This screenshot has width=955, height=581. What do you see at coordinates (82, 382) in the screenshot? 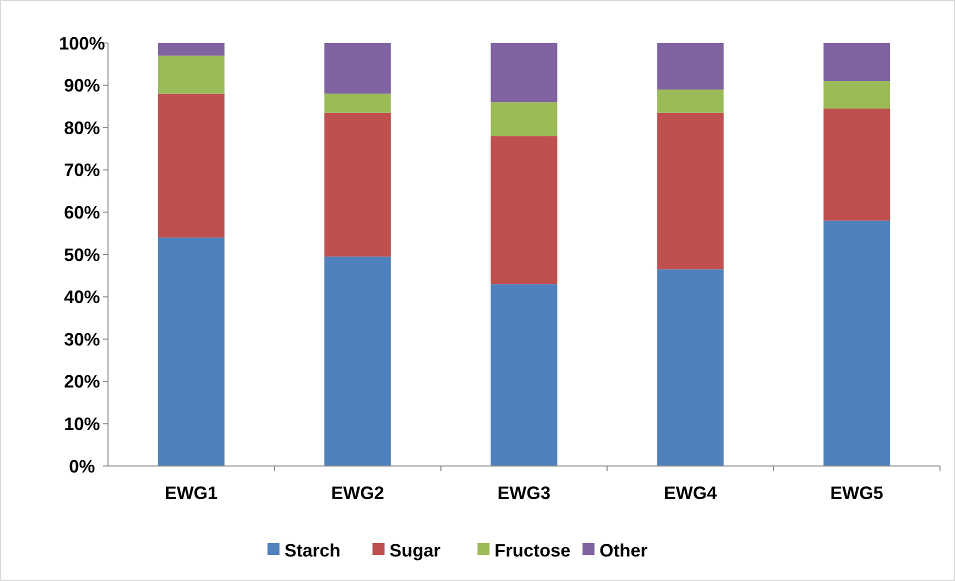
I see `y-tick-label: 20%` at bounding box center [82, 382].